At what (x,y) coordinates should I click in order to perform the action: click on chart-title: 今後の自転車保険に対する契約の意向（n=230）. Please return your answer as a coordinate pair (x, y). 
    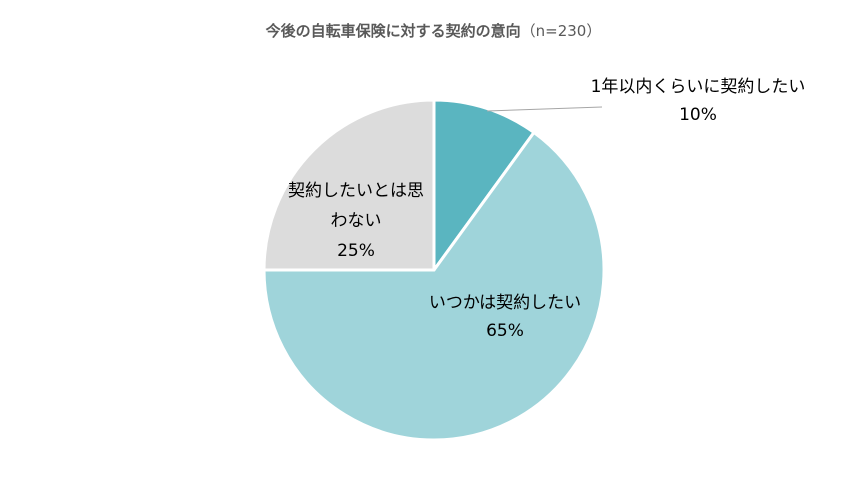
    Looking at the image, I should click on (433, 30).